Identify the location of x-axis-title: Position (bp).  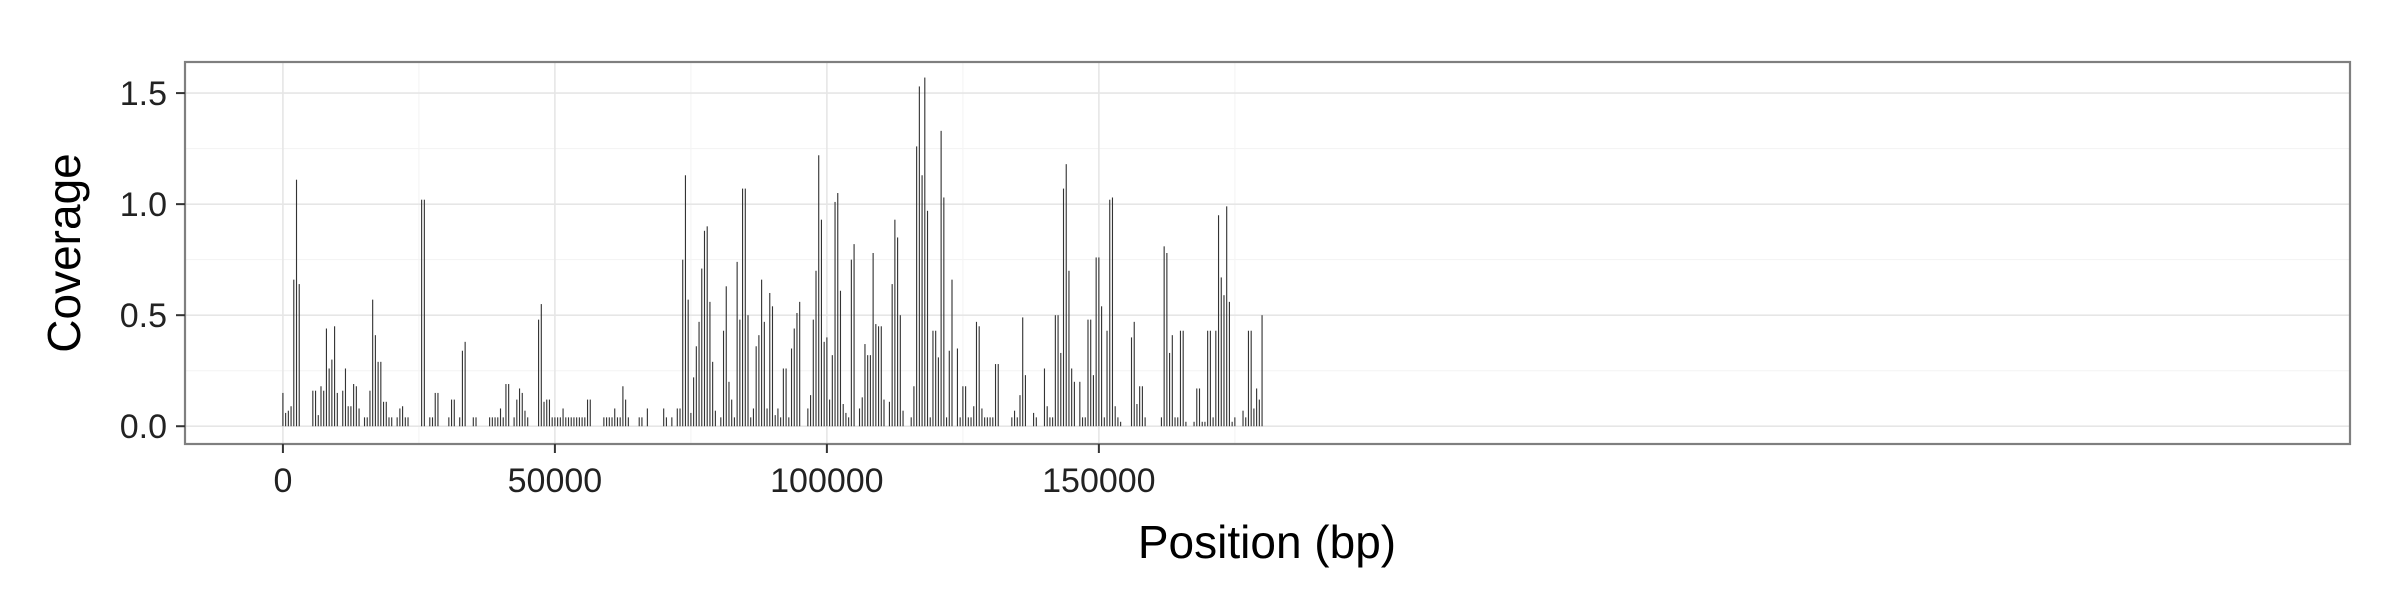
(1267, 542).